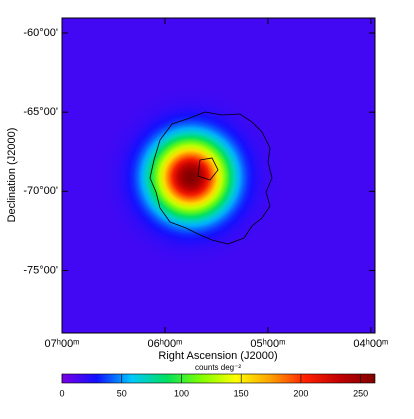 The width and height of the screenshot is (414, 419). Describe the element at coordinates (300, 393) in the screenshot. I see `colorbar-tick-label: 200` at that location.